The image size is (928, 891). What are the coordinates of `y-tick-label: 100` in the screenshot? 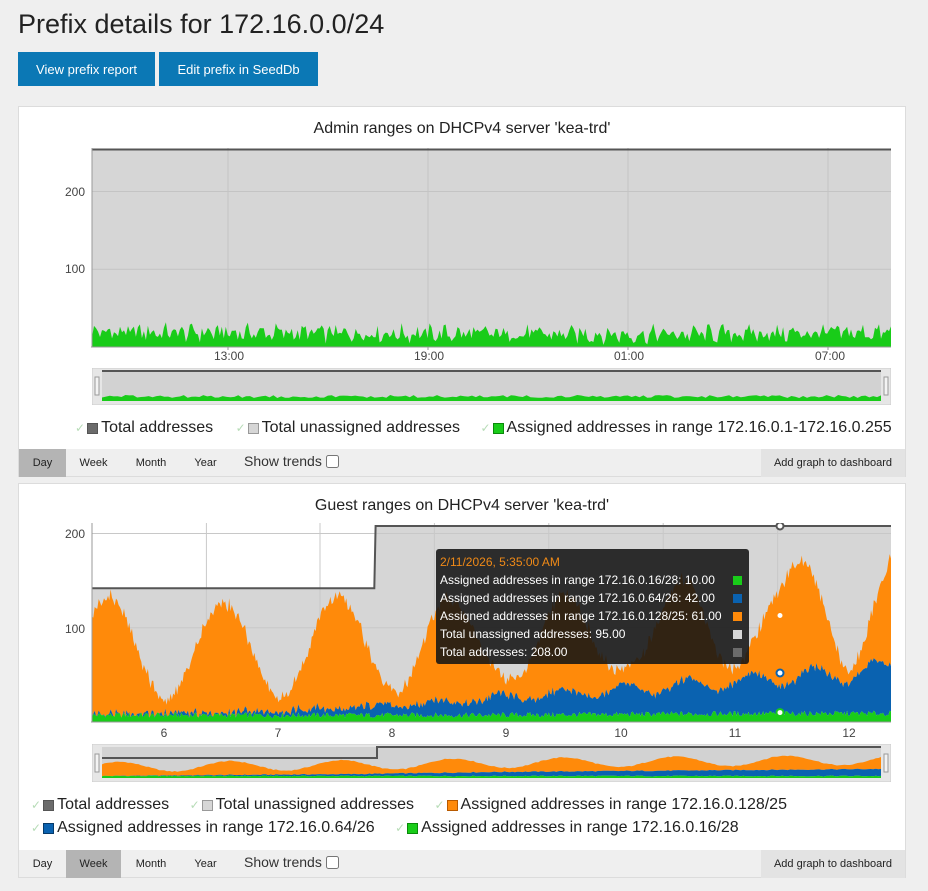 It's located at (74, 629).